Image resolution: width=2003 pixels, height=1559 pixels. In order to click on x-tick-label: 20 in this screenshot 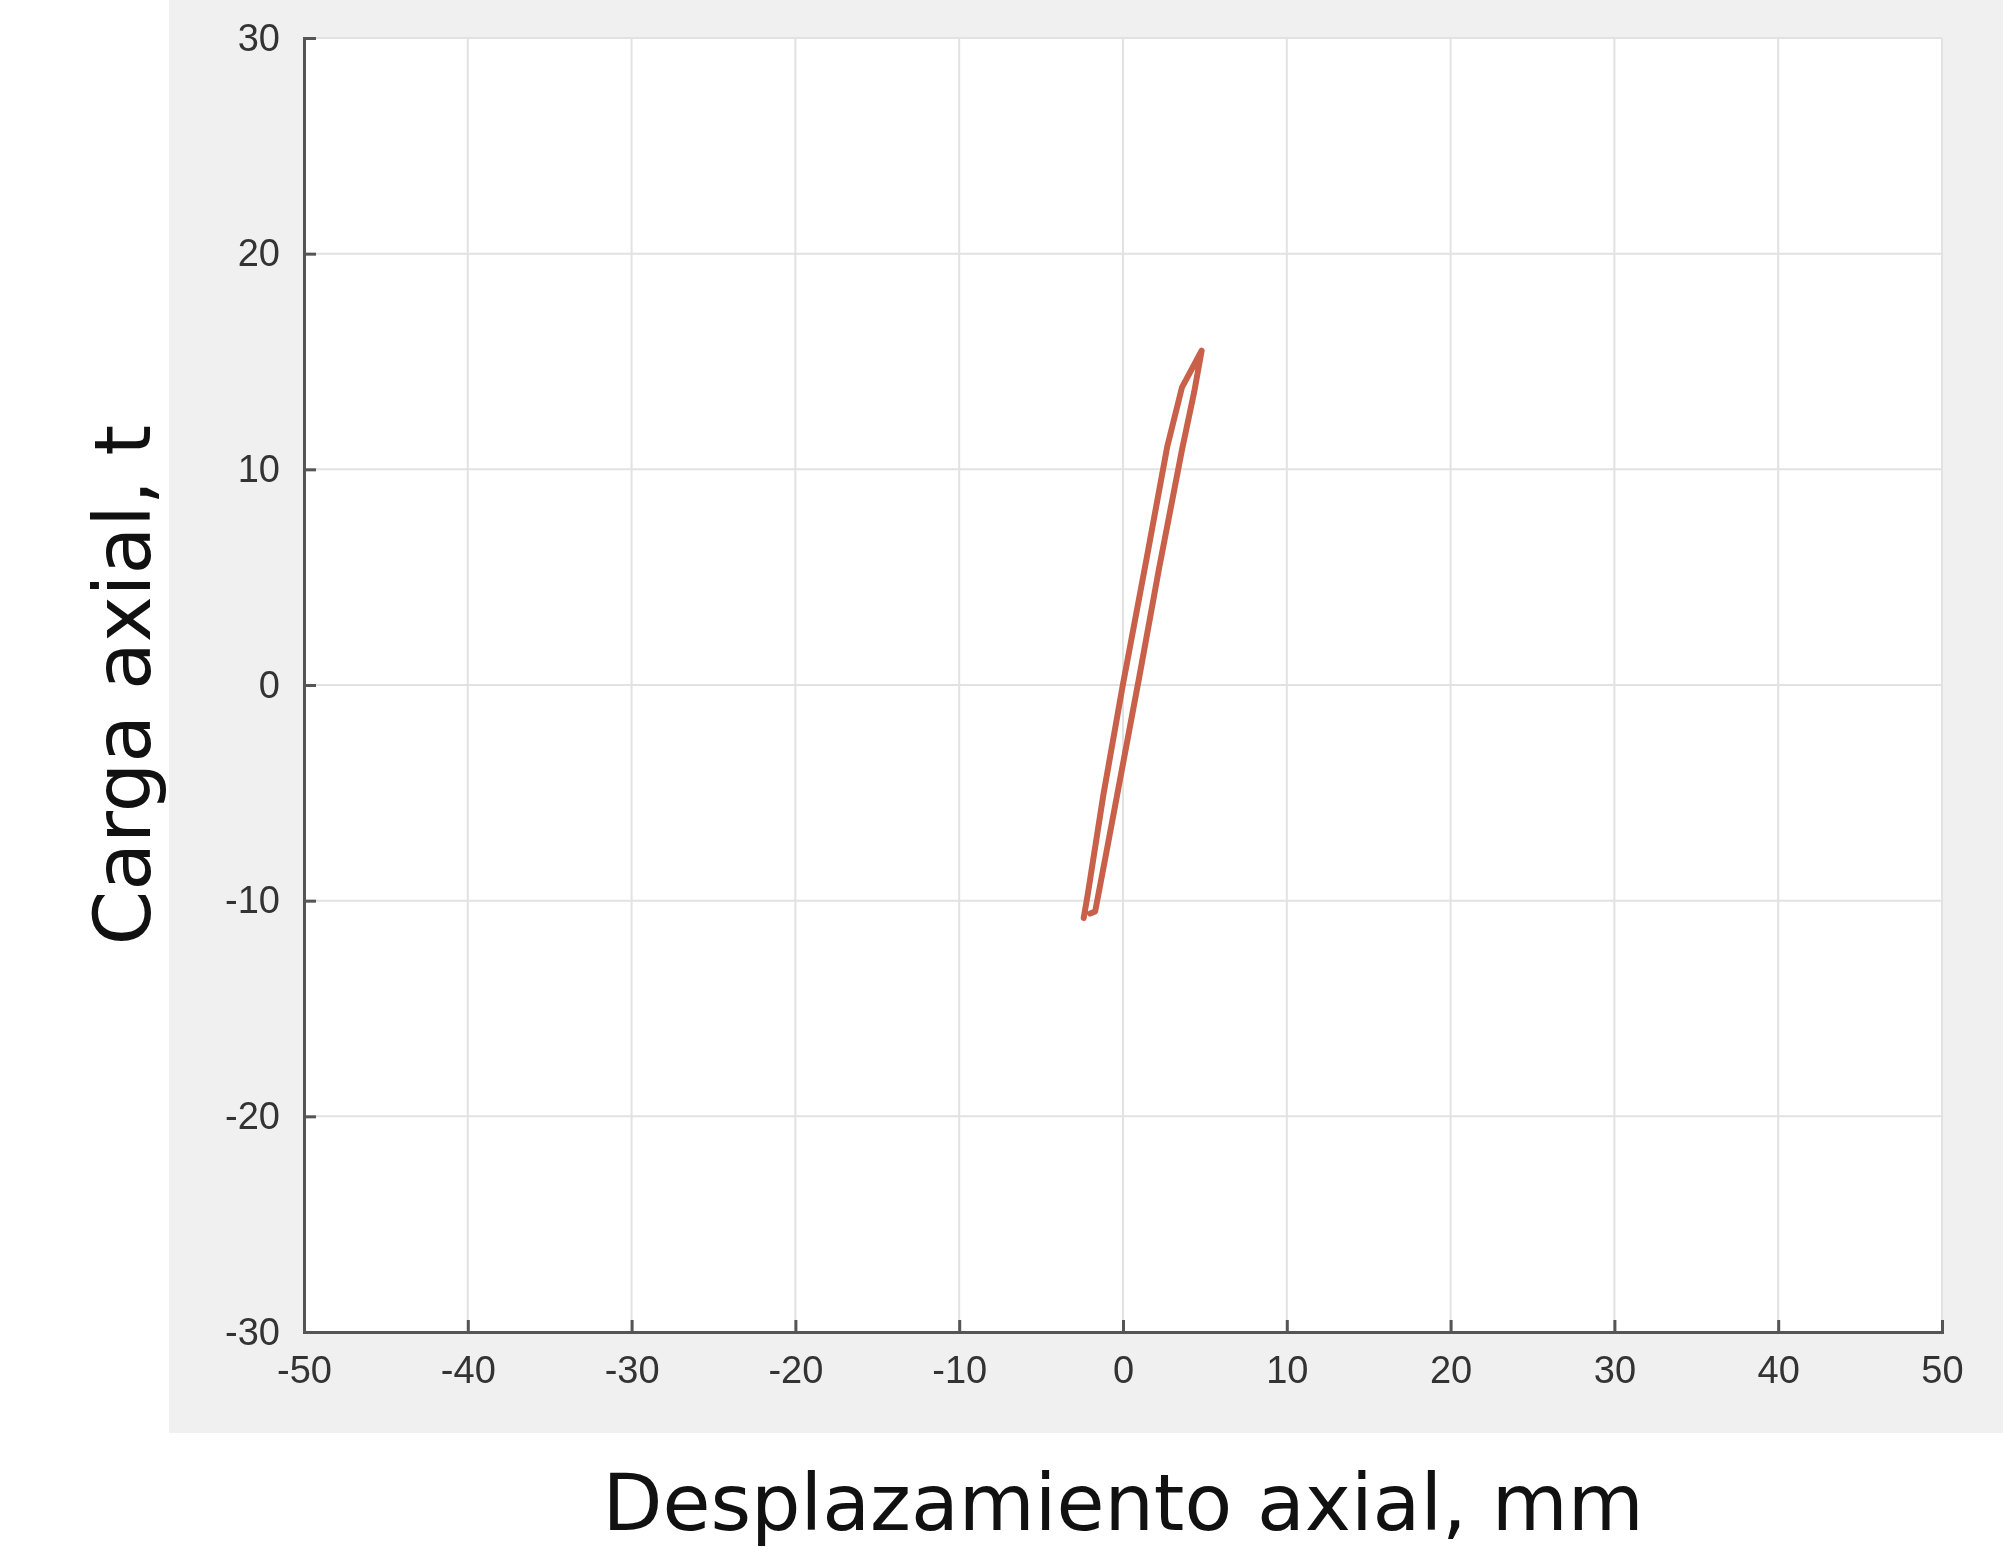, I will do `click(1451, 1369)`.